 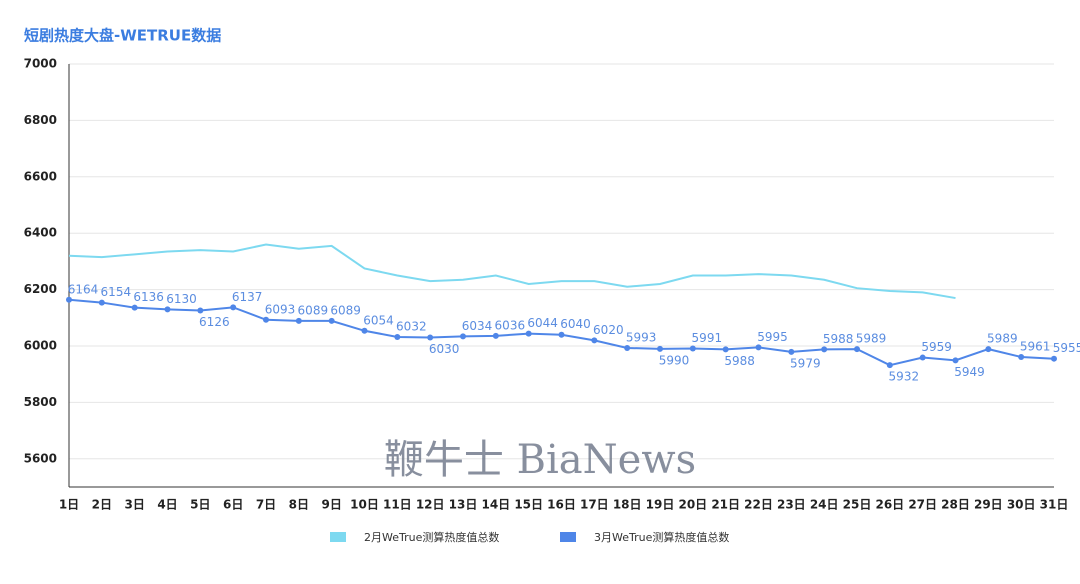 I want to click on y-tick-label: 6200, so click(x=40, y=289).